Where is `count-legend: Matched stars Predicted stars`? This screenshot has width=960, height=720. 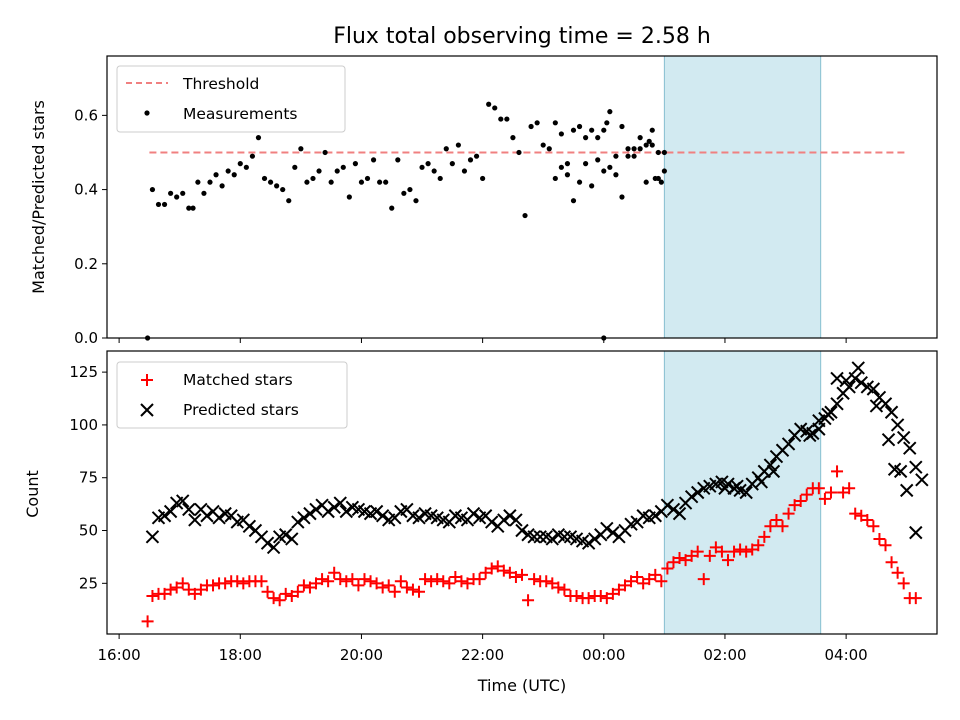
count-legend: Matched stars Predicted stars is located at coordinates (232, 395).